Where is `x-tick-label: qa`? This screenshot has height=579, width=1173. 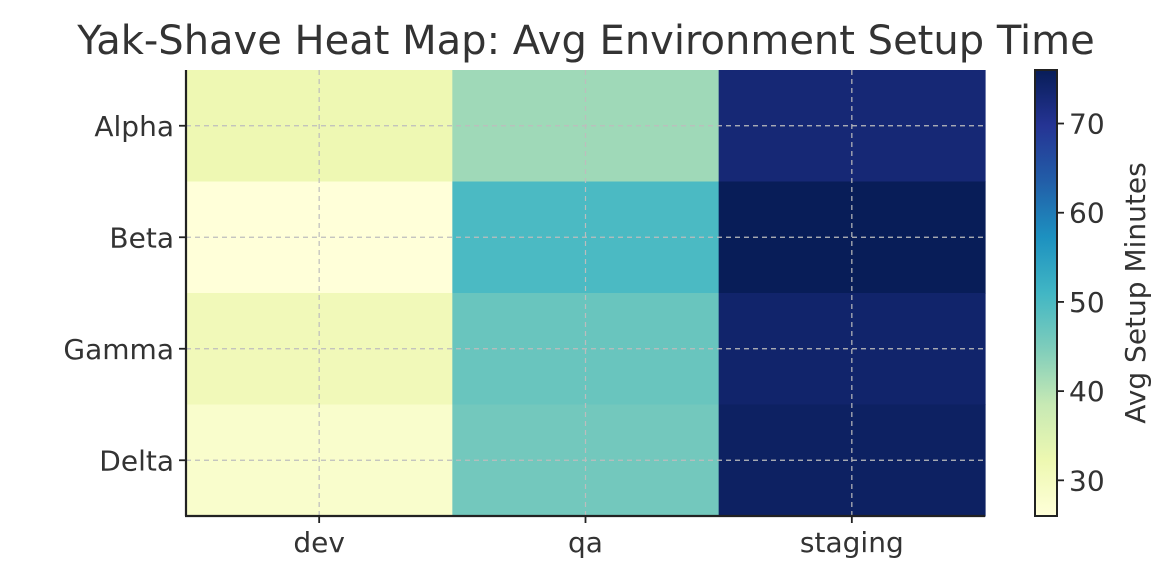
x-tick-label: qa is located at coordinates (585, 542).